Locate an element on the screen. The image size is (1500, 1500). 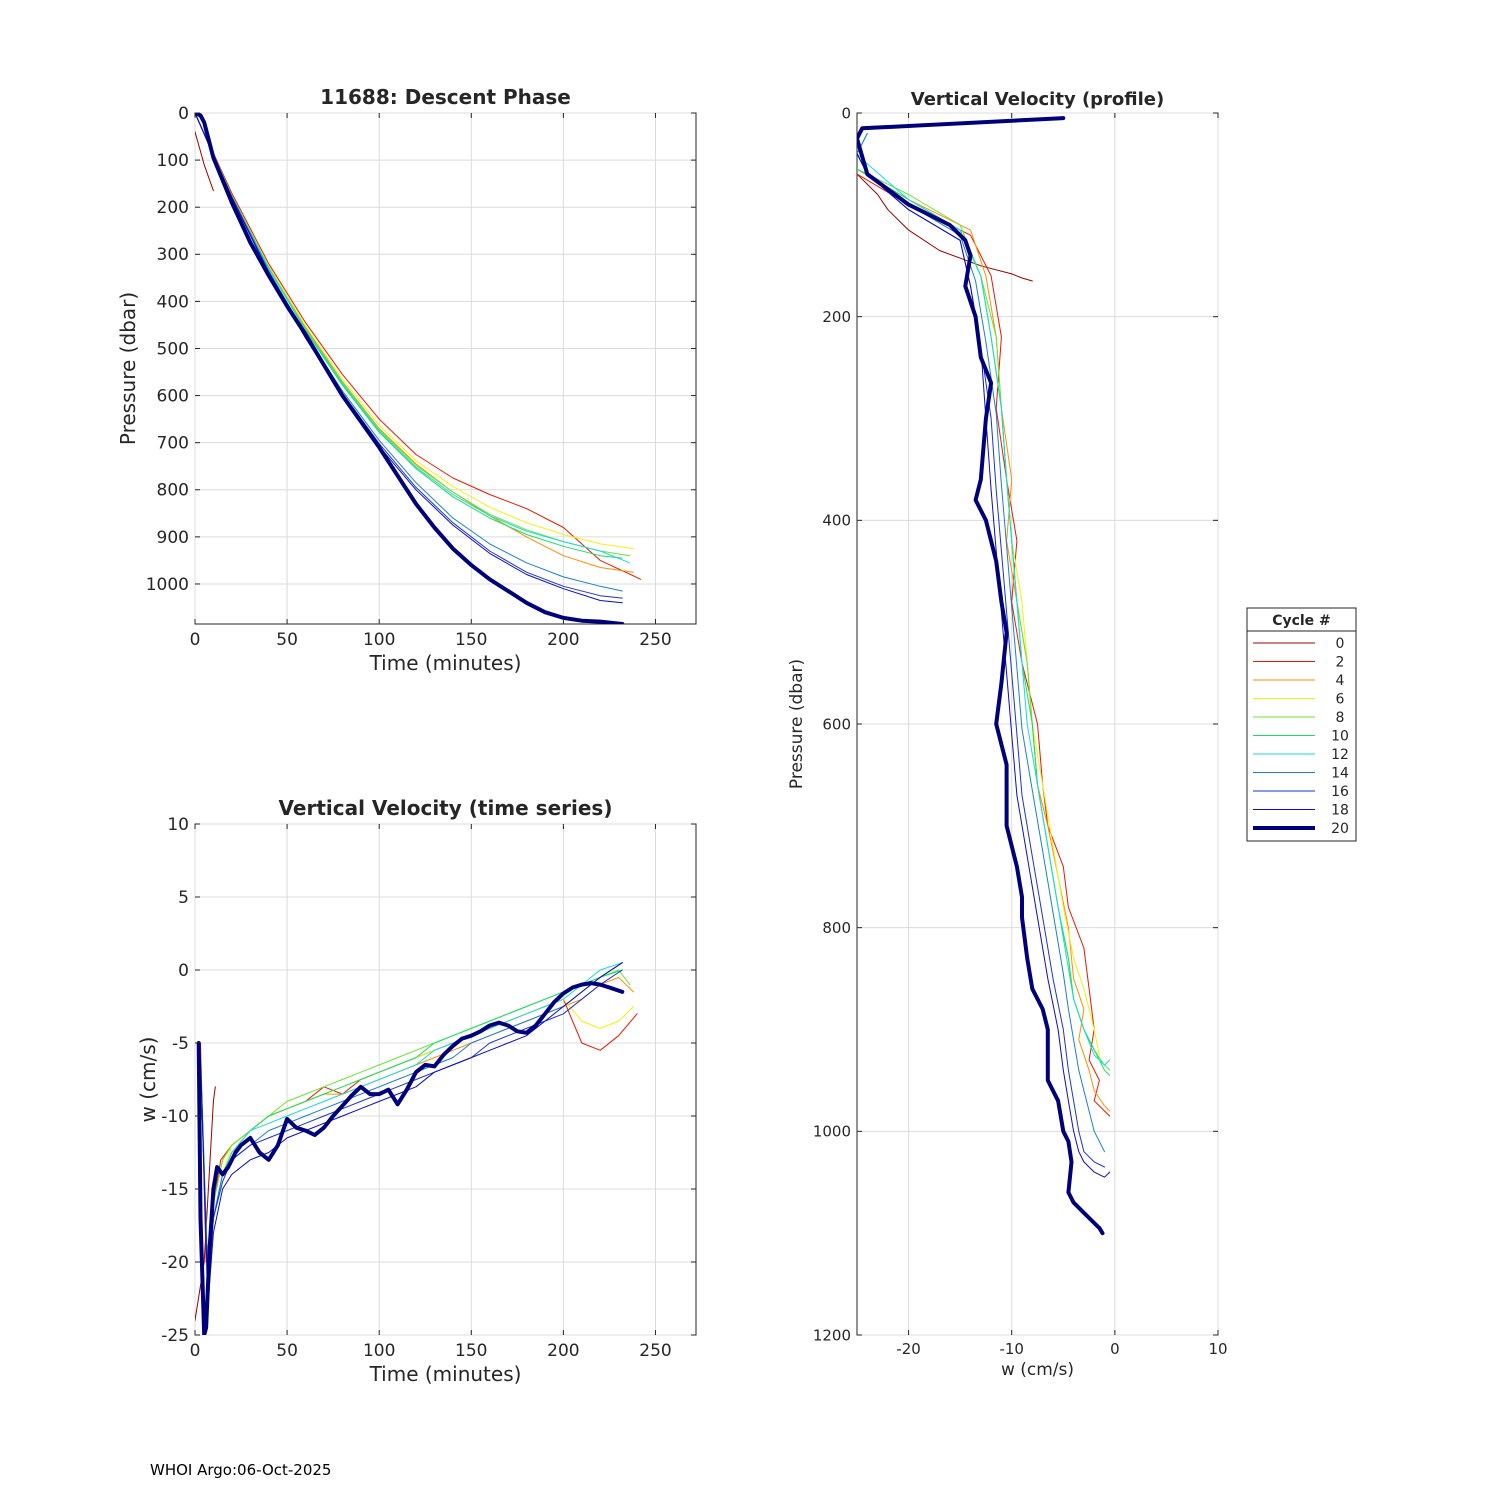
descent-plot-area is located at coordinates (445, 368).